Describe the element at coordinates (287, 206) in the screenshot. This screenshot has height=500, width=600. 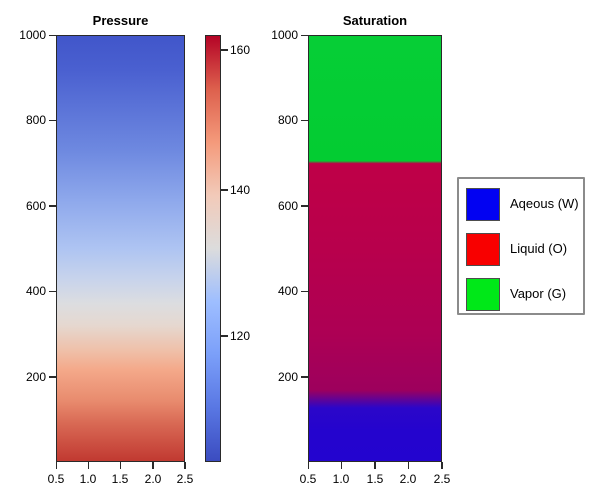
I see `saturation-ytick-label: 600` at that location.